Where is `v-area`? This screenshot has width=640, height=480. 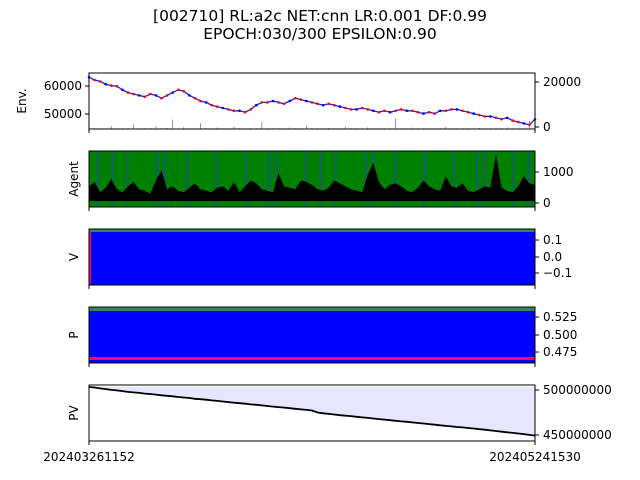
v-area is located at coordinates (312, 257).